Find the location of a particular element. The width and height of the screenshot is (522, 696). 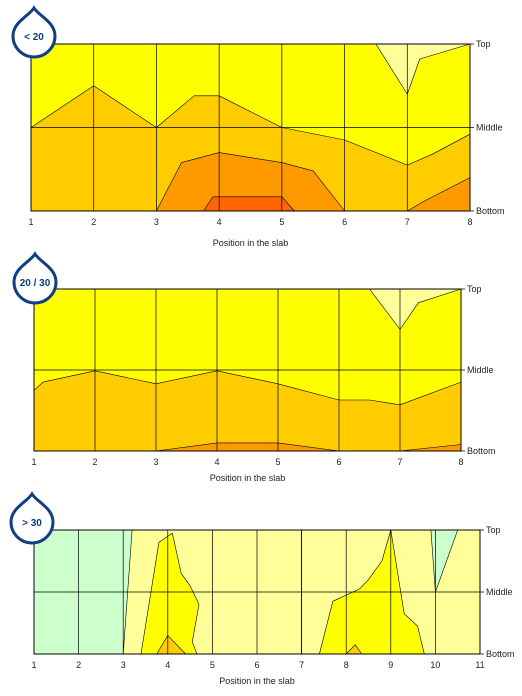

water-drop-badge: > 30 is located at coordinates (32, 518).